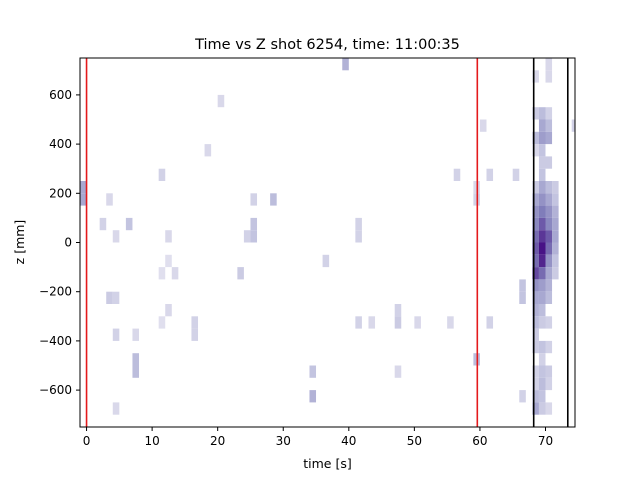  Describe the element at coordinates (87, 441) in the screenshot. I see `x-tick-label: 0` at that location.